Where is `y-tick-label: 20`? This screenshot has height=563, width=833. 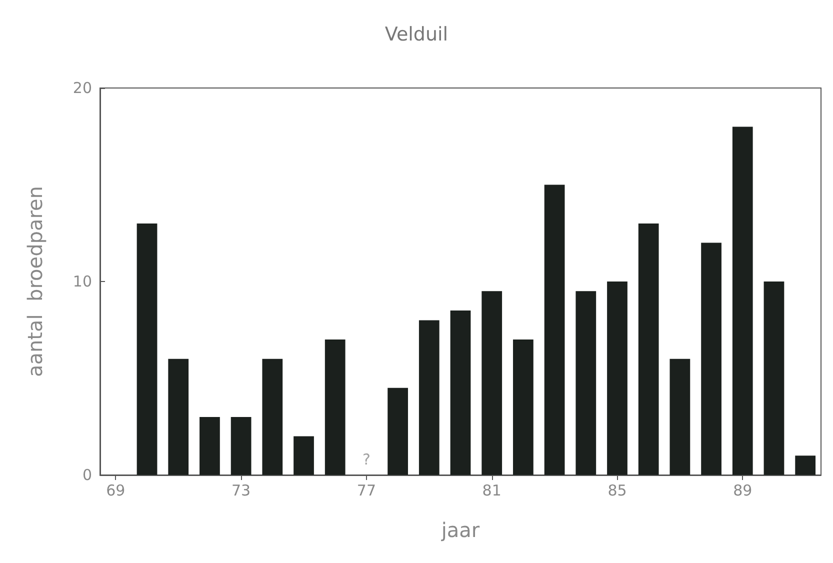 y-tick-label: 20 is located at coordinates (82, 88).